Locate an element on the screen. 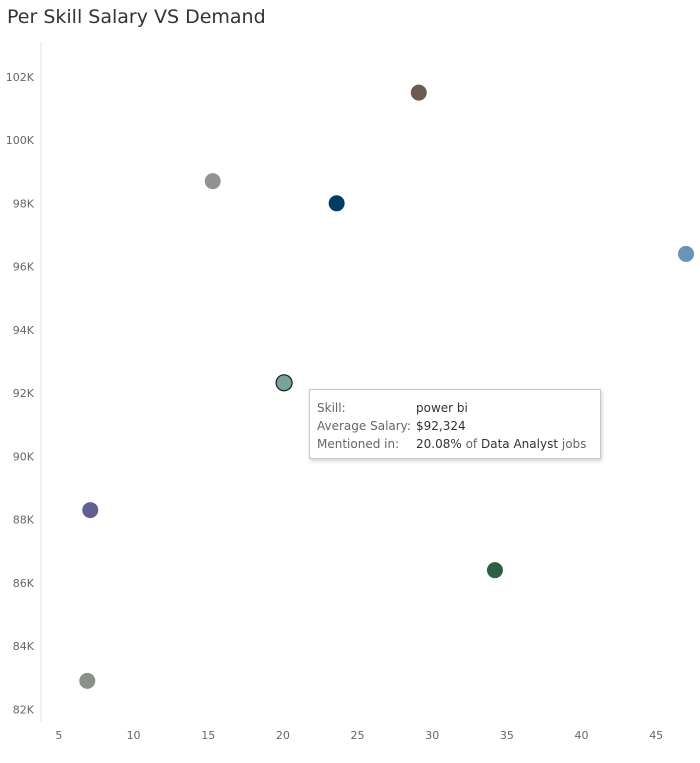 The height and width of the screenshot is (763, 700). x-tick-label: 30 is located at coordinates (432, 735).